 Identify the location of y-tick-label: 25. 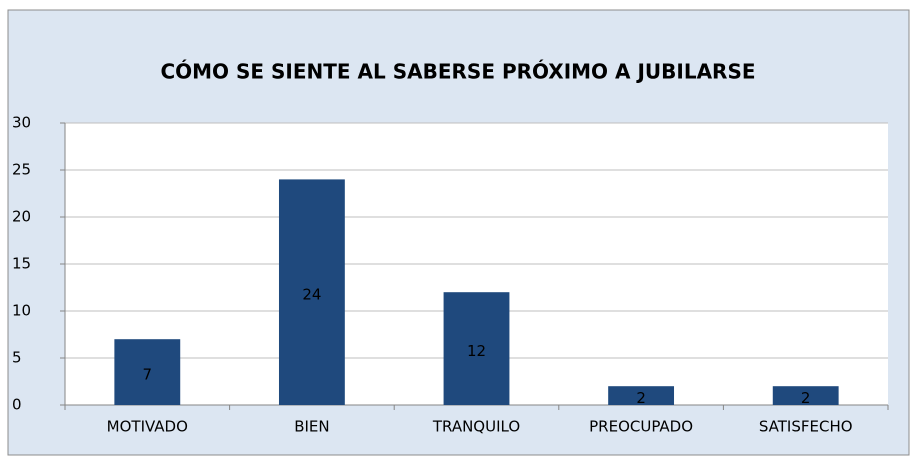
(21, 170).